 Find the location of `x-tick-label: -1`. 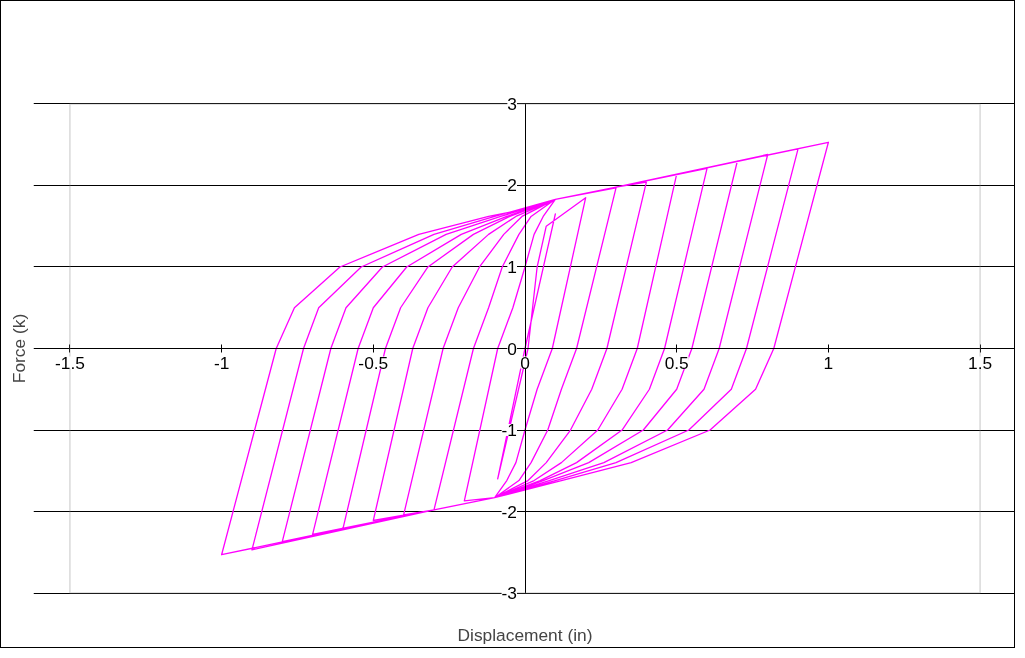

x-tick-label: -1 is located at coordinates (221, 362).